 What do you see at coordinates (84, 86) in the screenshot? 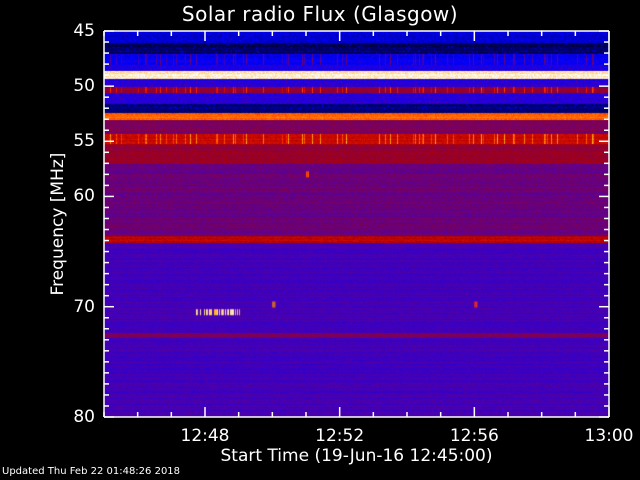
I see `y-tick-label: 50` at bounding box center [84, 86].